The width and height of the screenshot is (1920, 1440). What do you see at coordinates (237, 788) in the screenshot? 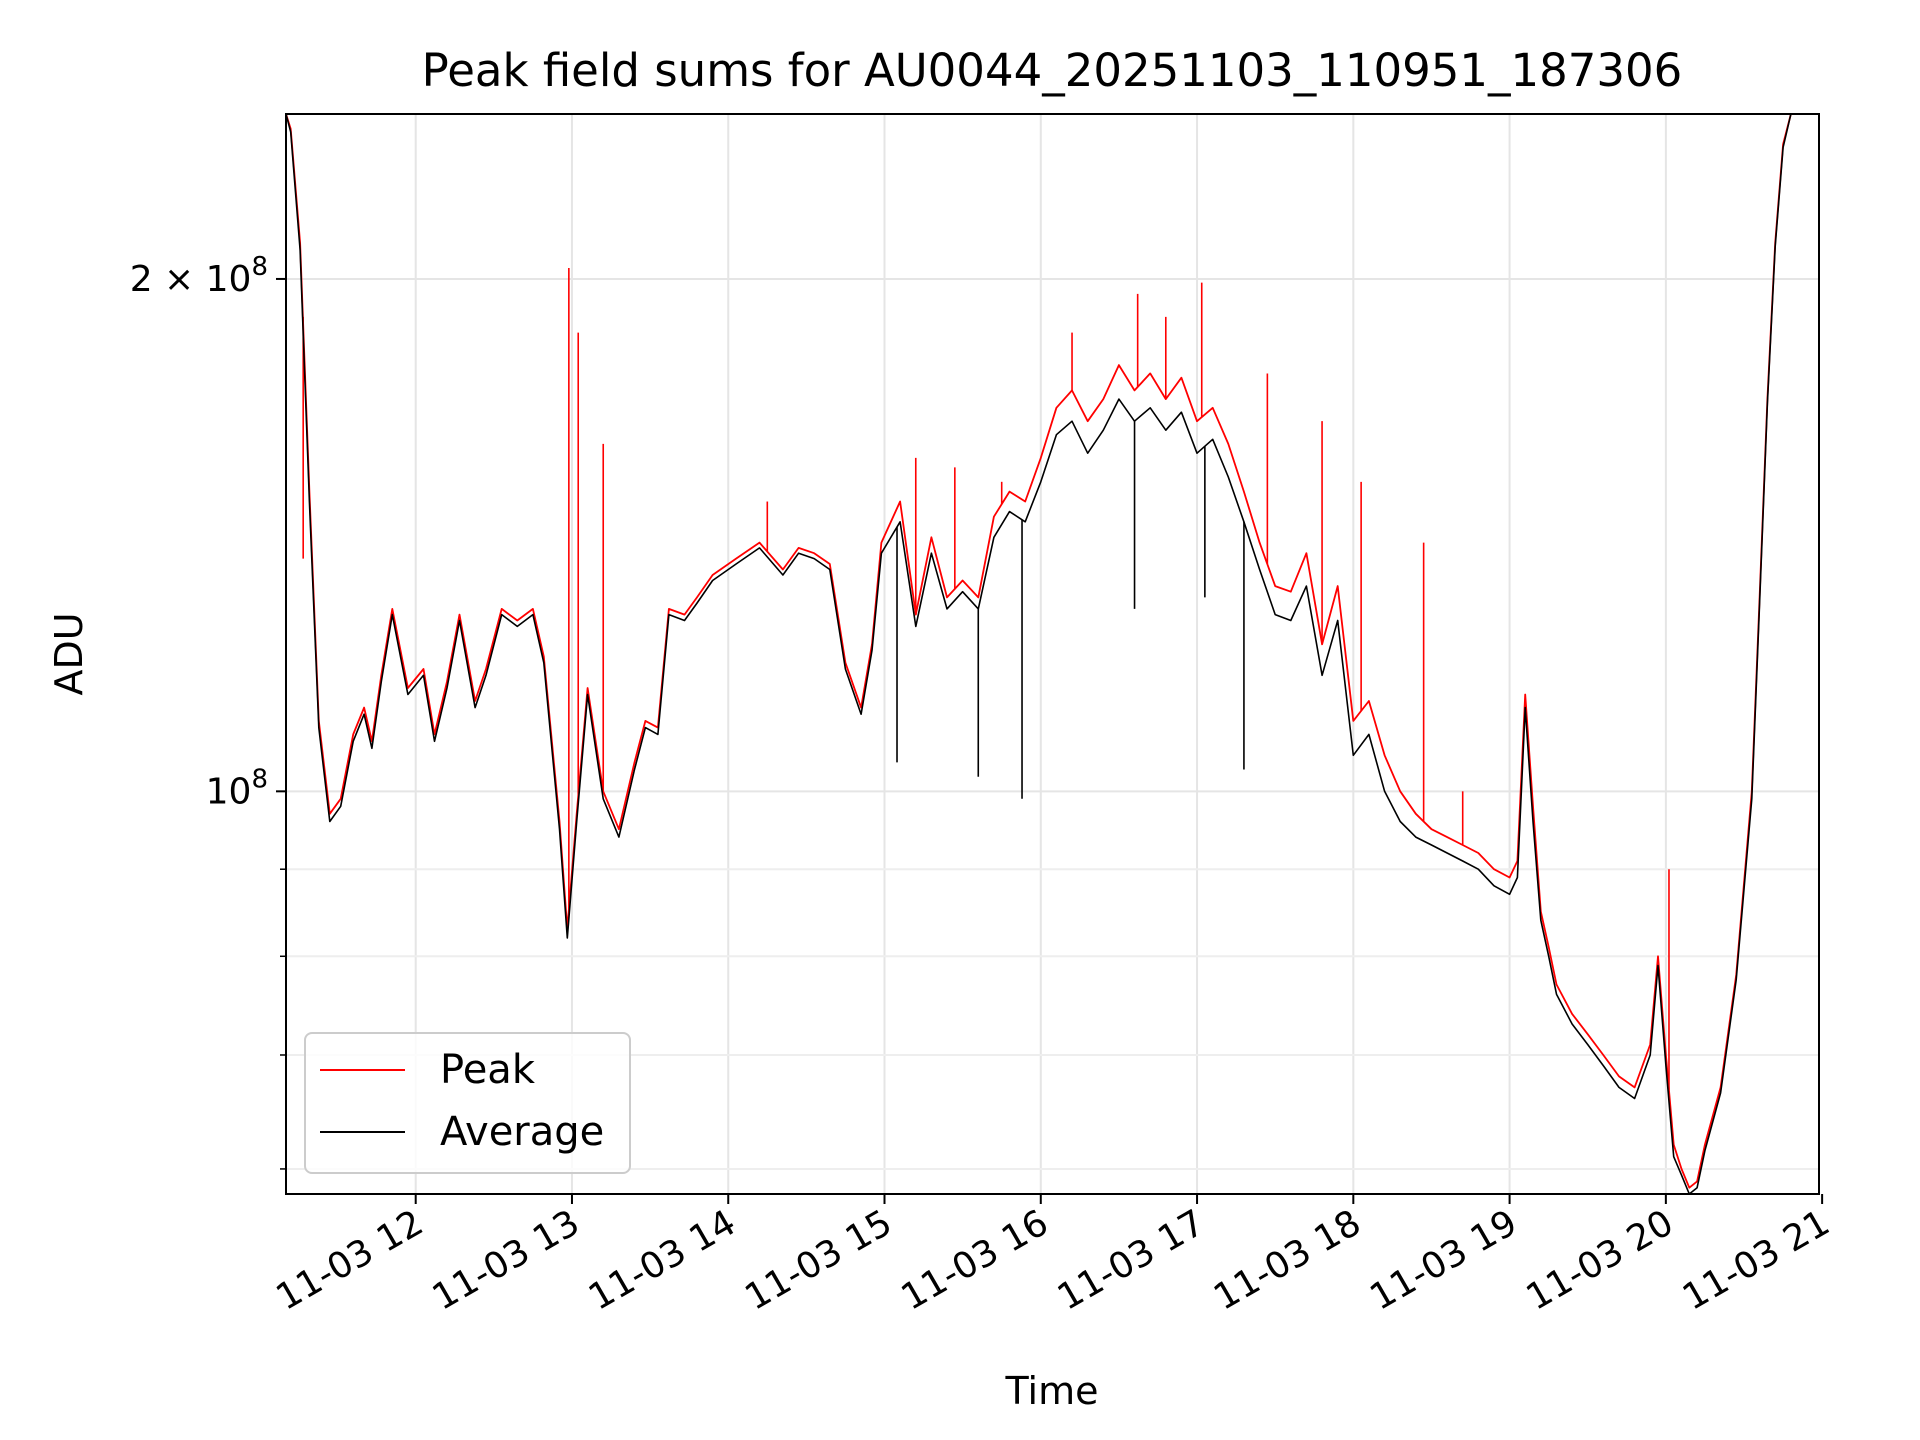
I see `y-tick-label: 108` at bounding box center [237, 788].